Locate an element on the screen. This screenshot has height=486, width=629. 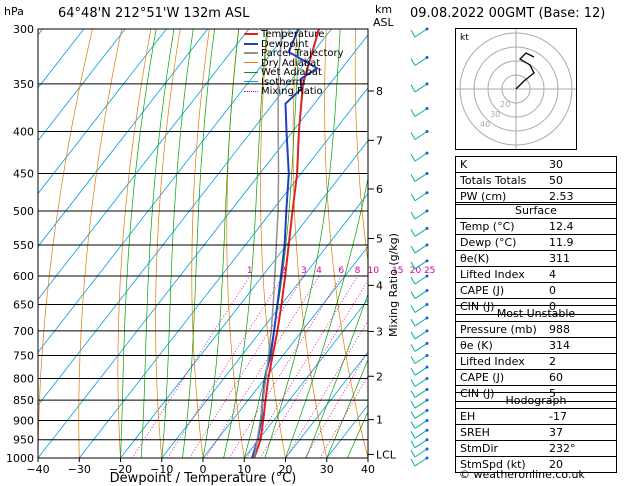
mixing-ratio-label: 2 is located at coordinates (283, 271).